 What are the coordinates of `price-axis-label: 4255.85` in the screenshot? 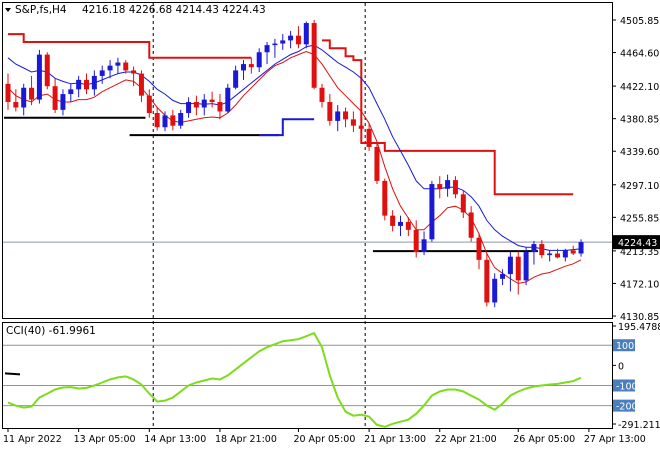 It's located at (639, 218).